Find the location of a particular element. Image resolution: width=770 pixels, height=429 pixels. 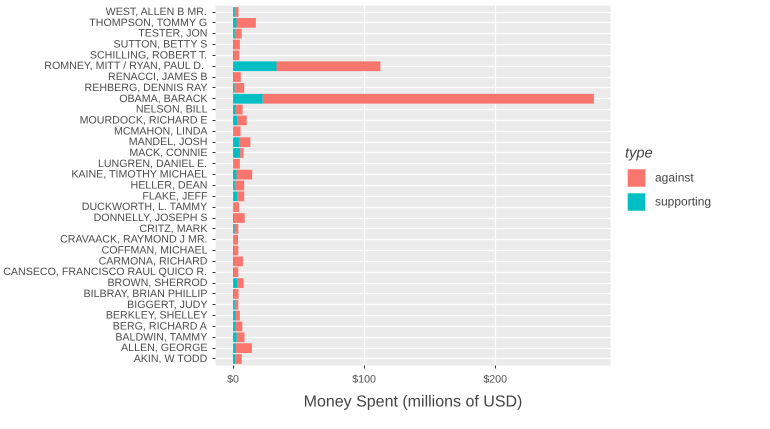

y-tick-label: FLAKE, JEFF is located at coordinates (175, 196).